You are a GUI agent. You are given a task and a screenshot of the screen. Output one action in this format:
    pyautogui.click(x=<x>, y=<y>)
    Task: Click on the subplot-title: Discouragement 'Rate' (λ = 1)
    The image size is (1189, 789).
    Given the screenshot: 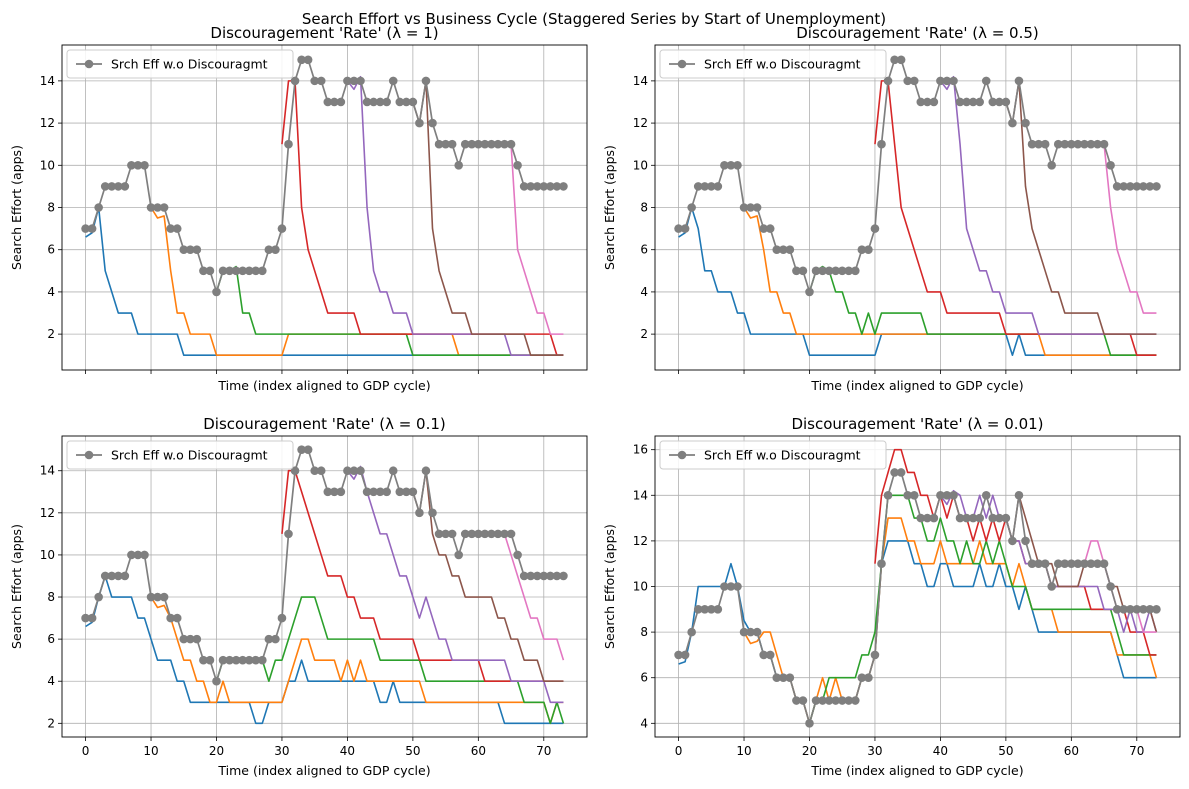 What is the action you would take?
    pyautogui.click(x=324, y=33)
    